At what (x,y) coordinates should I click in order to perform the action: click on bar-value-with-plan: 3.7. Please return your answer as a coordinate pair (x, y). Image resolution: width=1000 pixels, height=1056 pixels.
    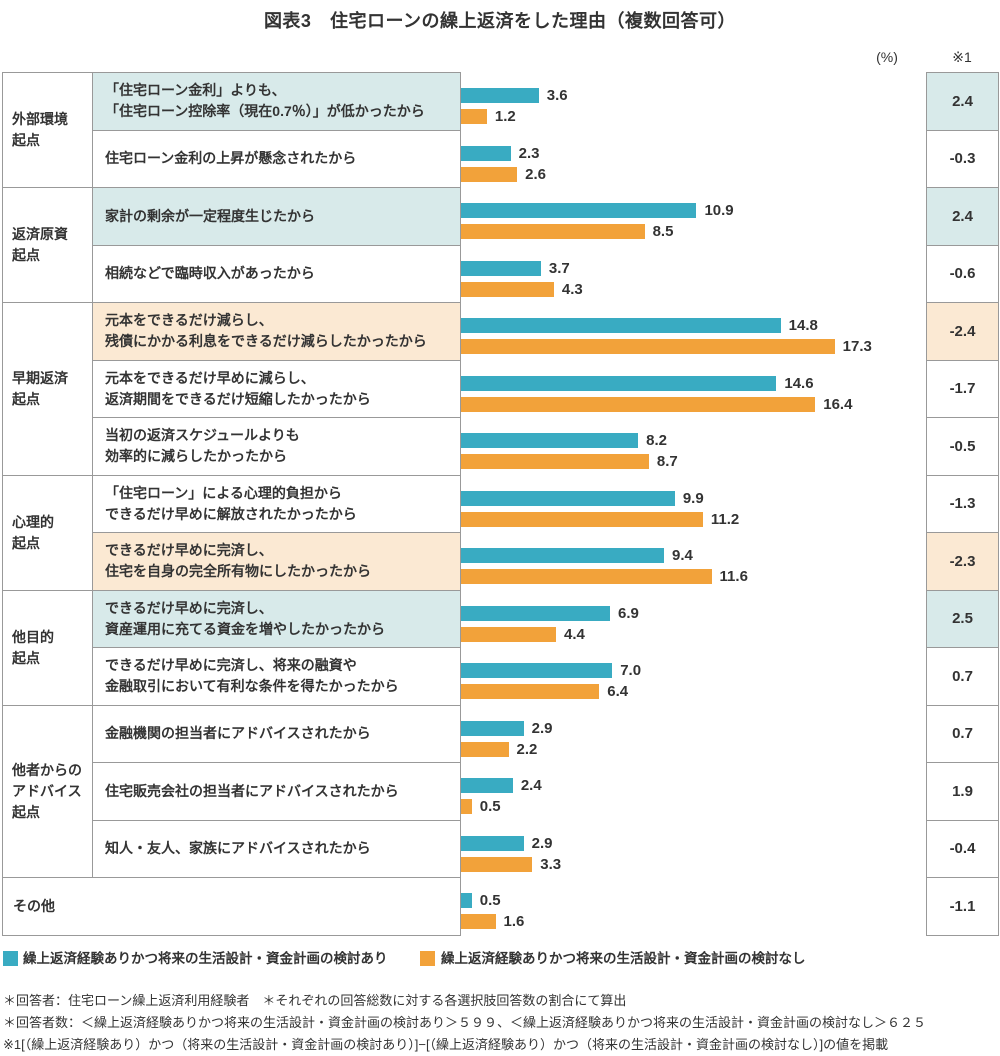
    Looking at the image, I should click on (559, 268).